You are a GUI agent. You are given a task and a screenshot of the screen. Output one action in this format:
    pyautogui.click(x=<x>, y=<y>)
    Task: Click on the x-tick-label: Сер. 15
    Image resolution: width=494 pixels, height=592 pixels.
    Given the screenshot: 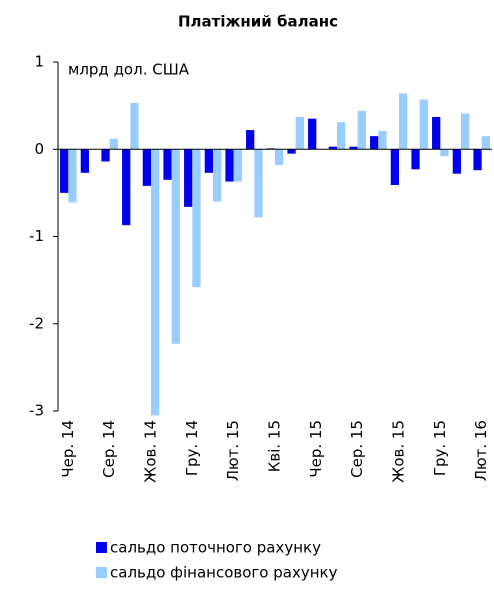 What is the action you would take?
    pyautogui.click(x=357, y=449)
    